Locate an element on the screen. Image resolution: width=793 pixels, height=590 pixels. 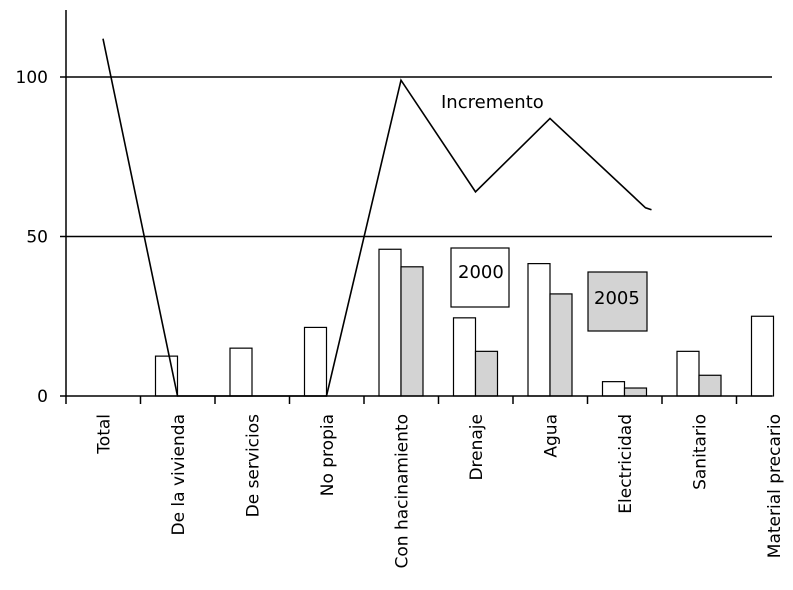
box-2000-label: 2000 is located at coordinates (481, 272).